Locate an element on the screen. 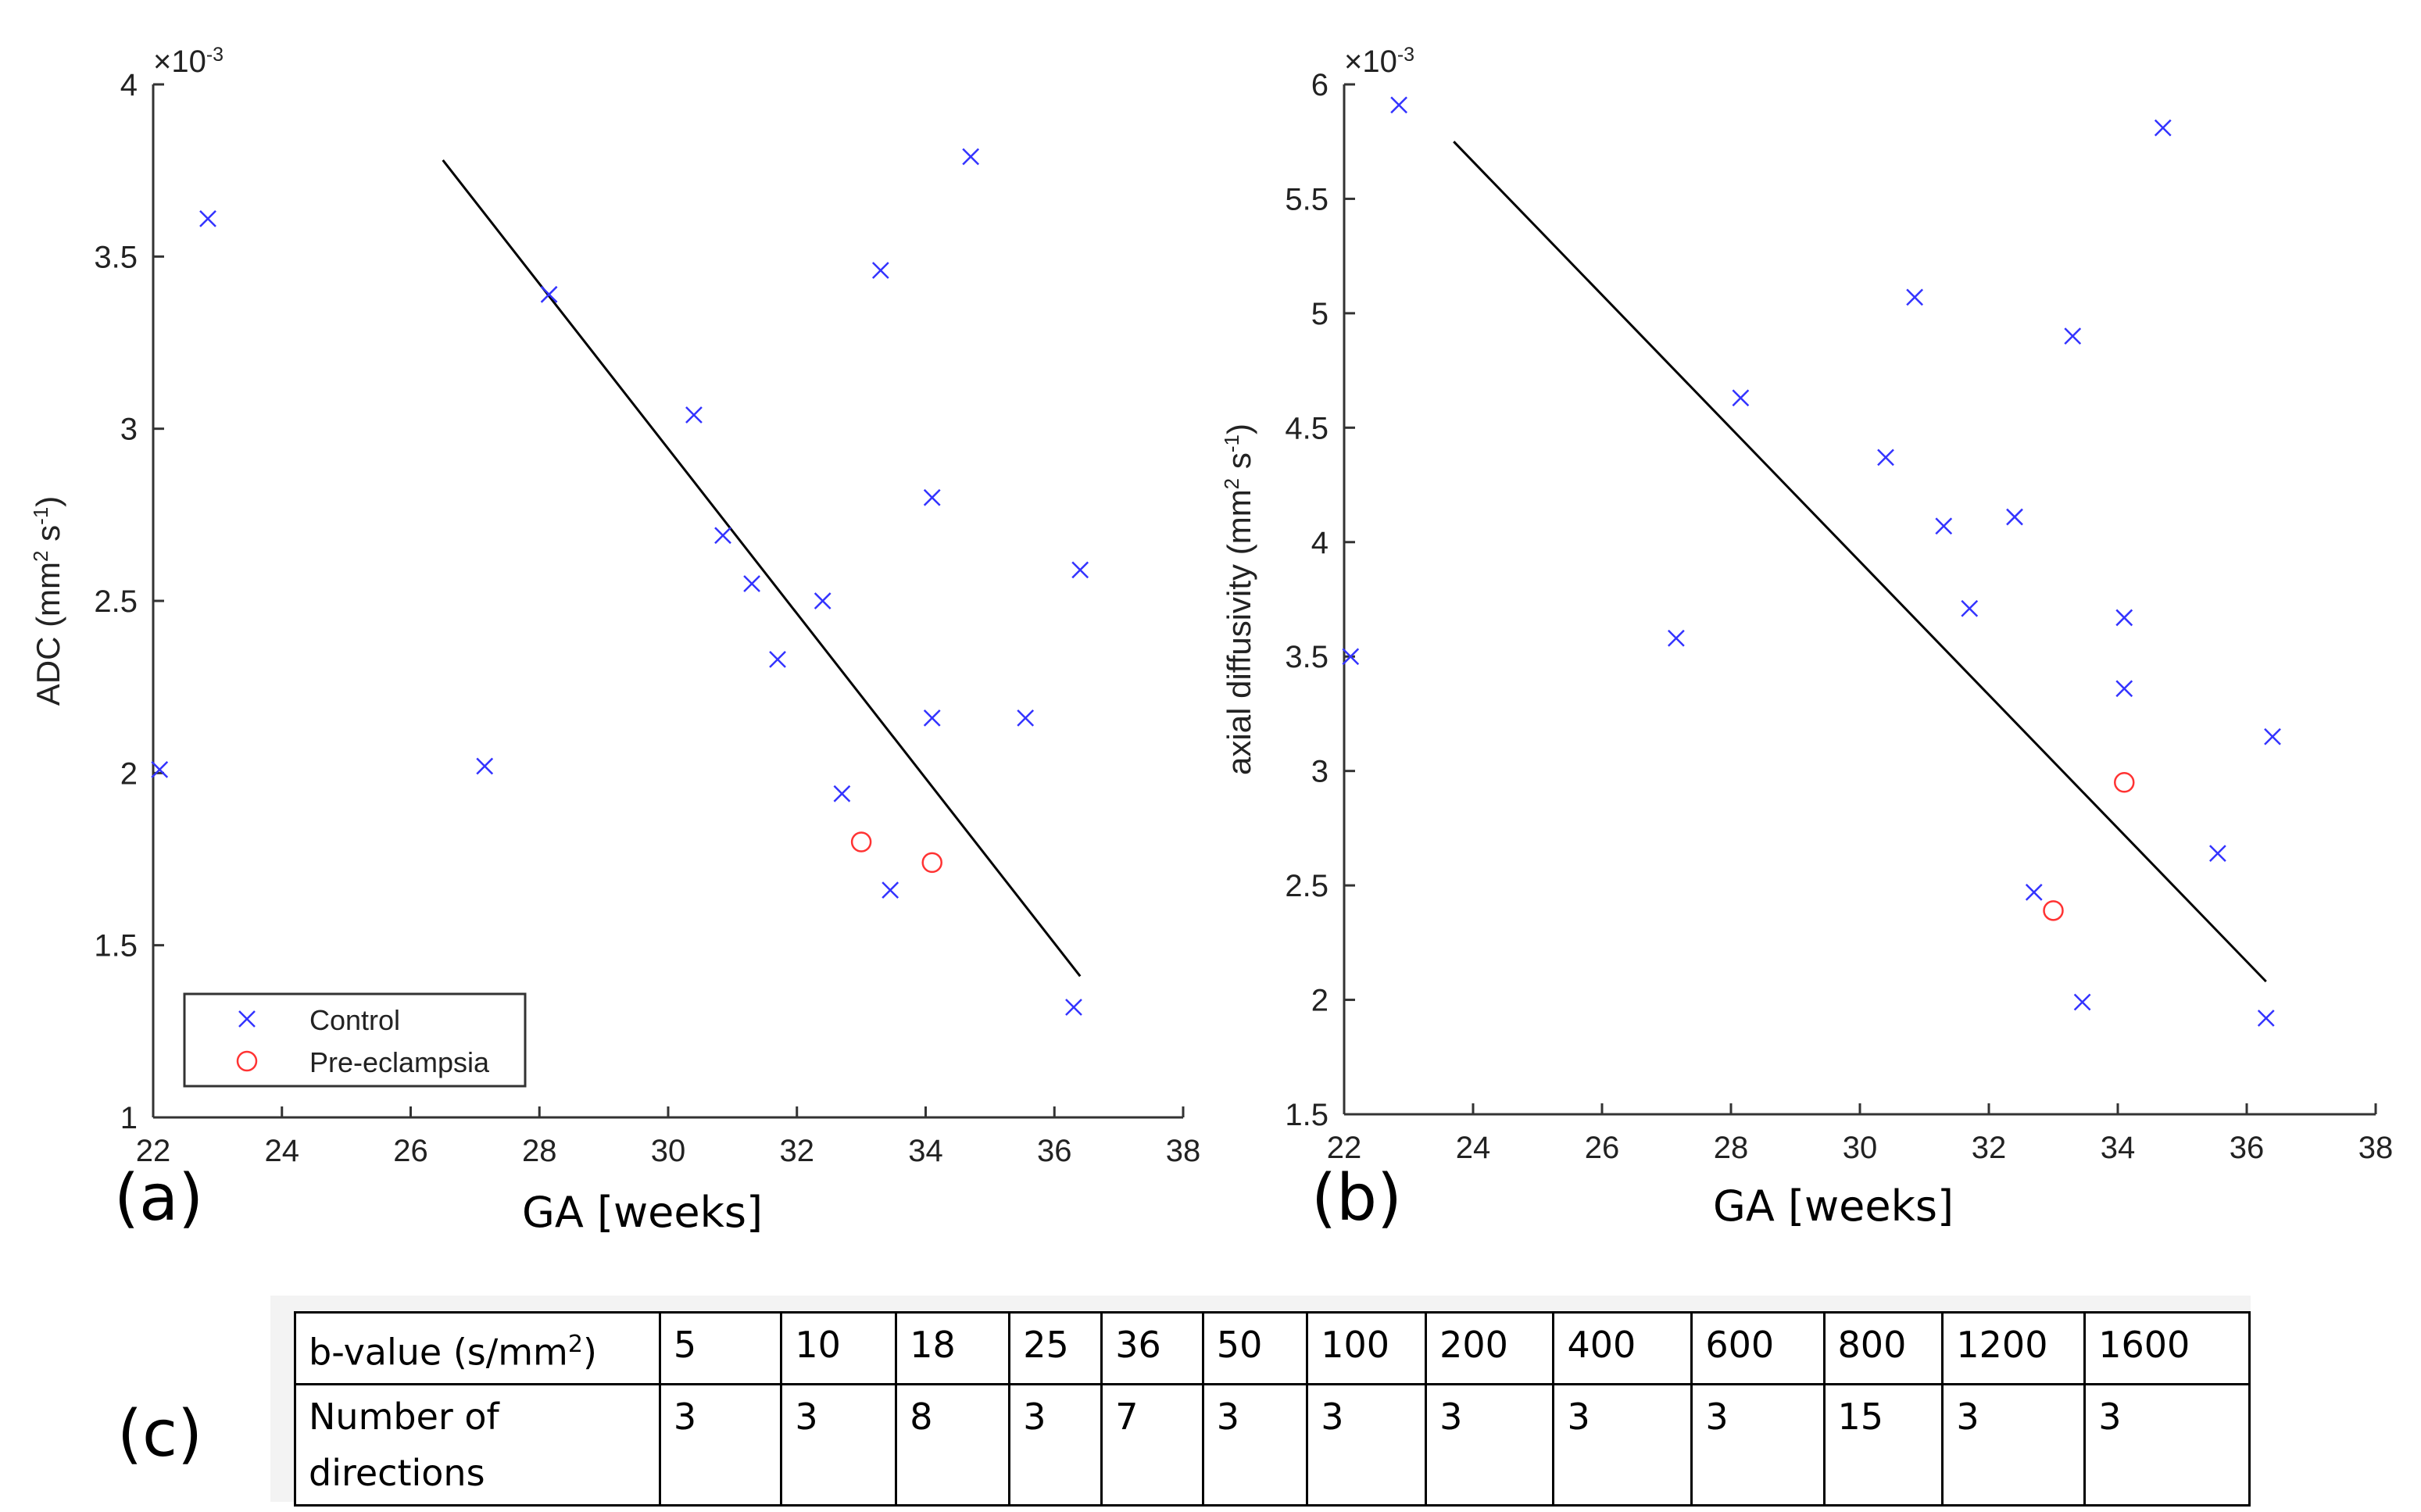 This screenshot has width=2421, height=1512. row-header-directions: Number of directions is located at coordinates (478, 1445).